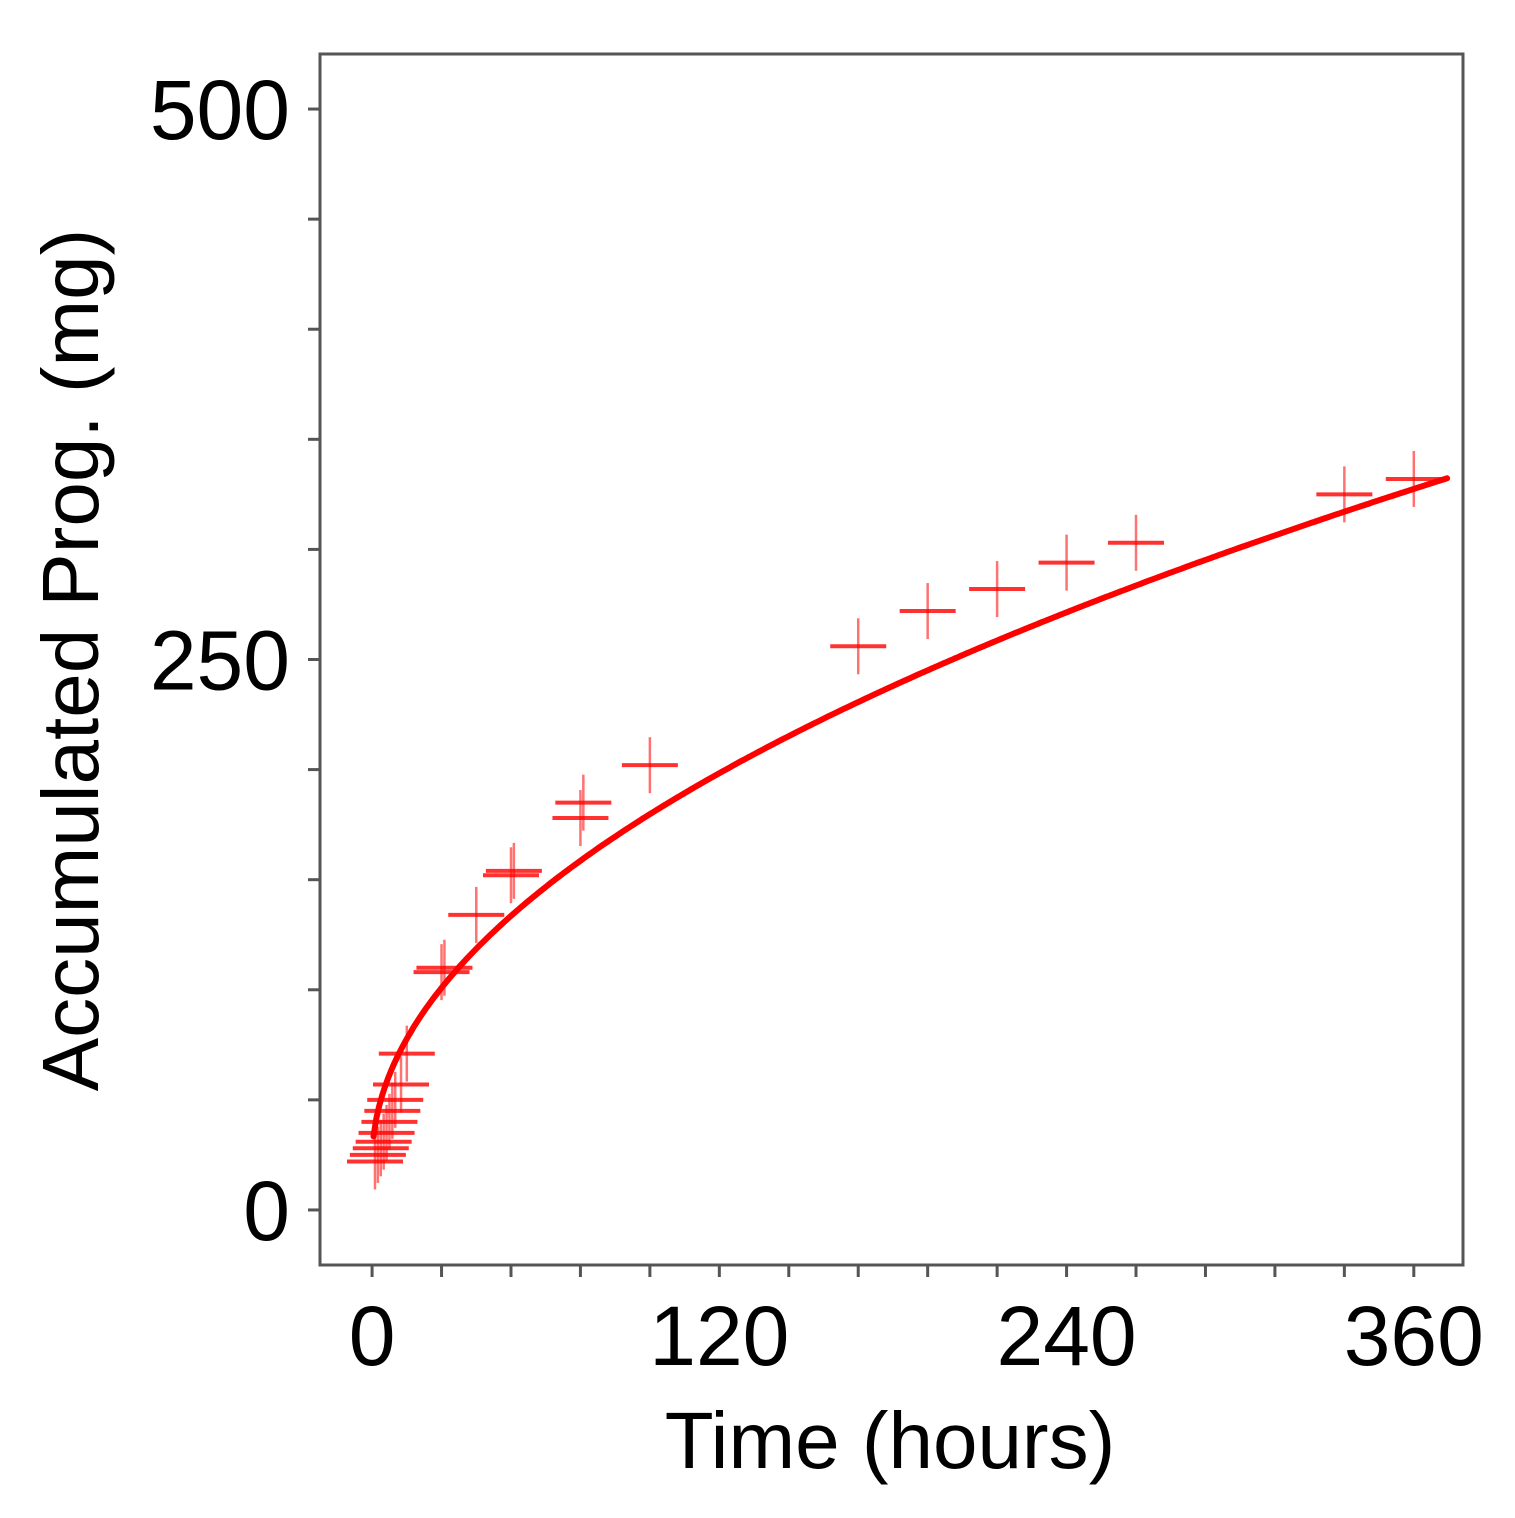 The height and width of the screenshot is (1518, 1515). Describe the element at coordinates (220, 110) in the screenshot. I see `y-tick-label: 500` at that location.